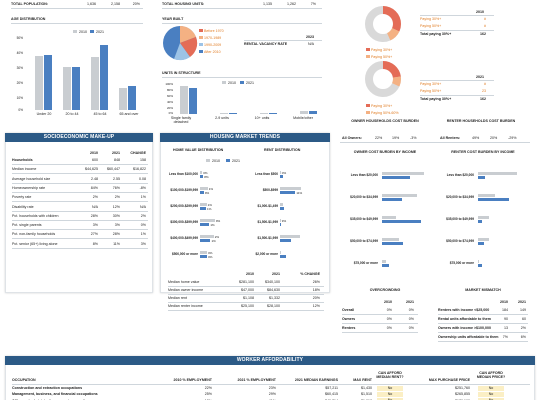 Image resolution: width=540 pixels, height=400 pixels. I want to click on housing-row-2010: $281,100, so click(246, 282).